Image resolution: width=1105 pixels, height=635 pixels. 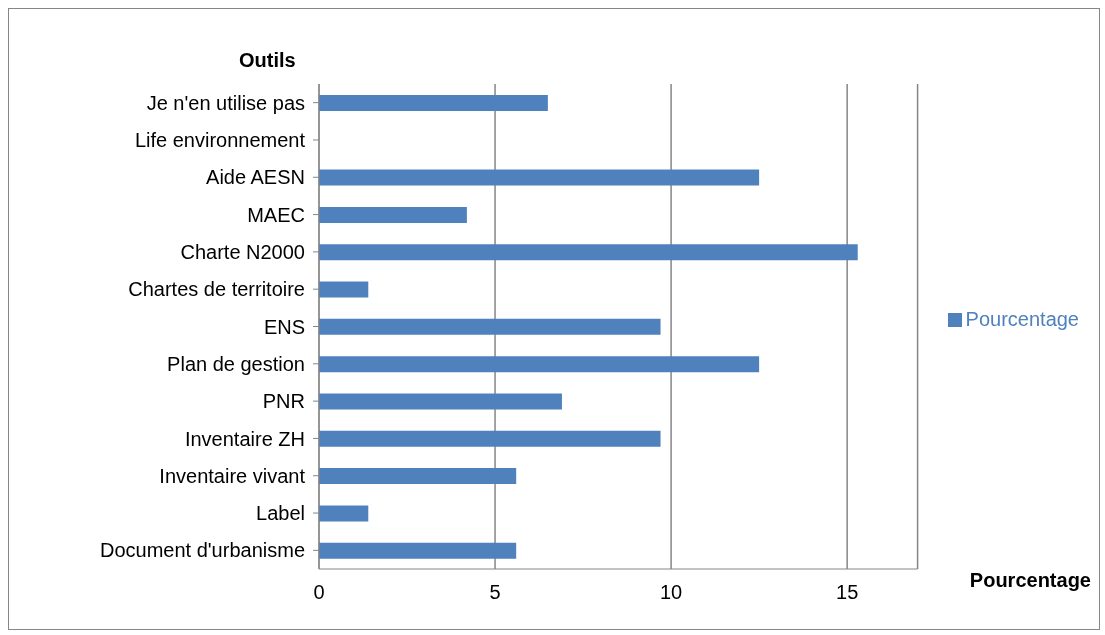 I want to click on y-tick-label: Je n'en utilise pas, so click(x=225, y=102).